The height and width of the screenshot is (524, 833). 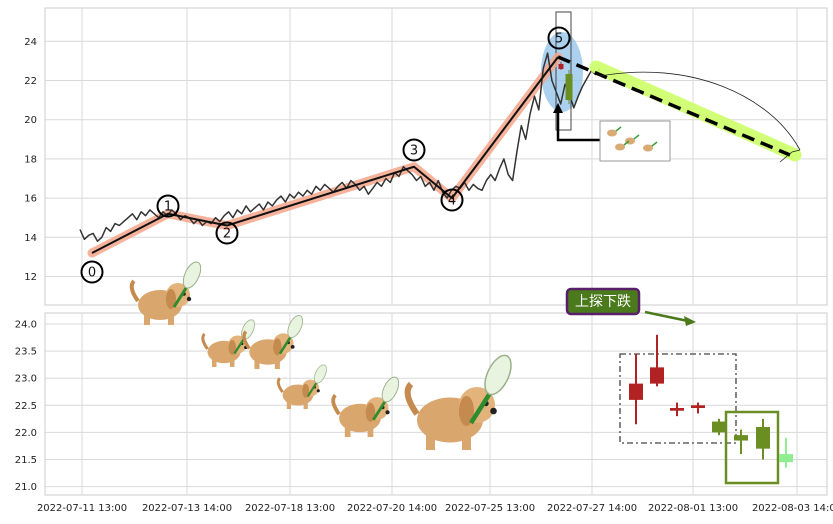 I want to click on wave-point-label: 2, so click(x=227, y=234).